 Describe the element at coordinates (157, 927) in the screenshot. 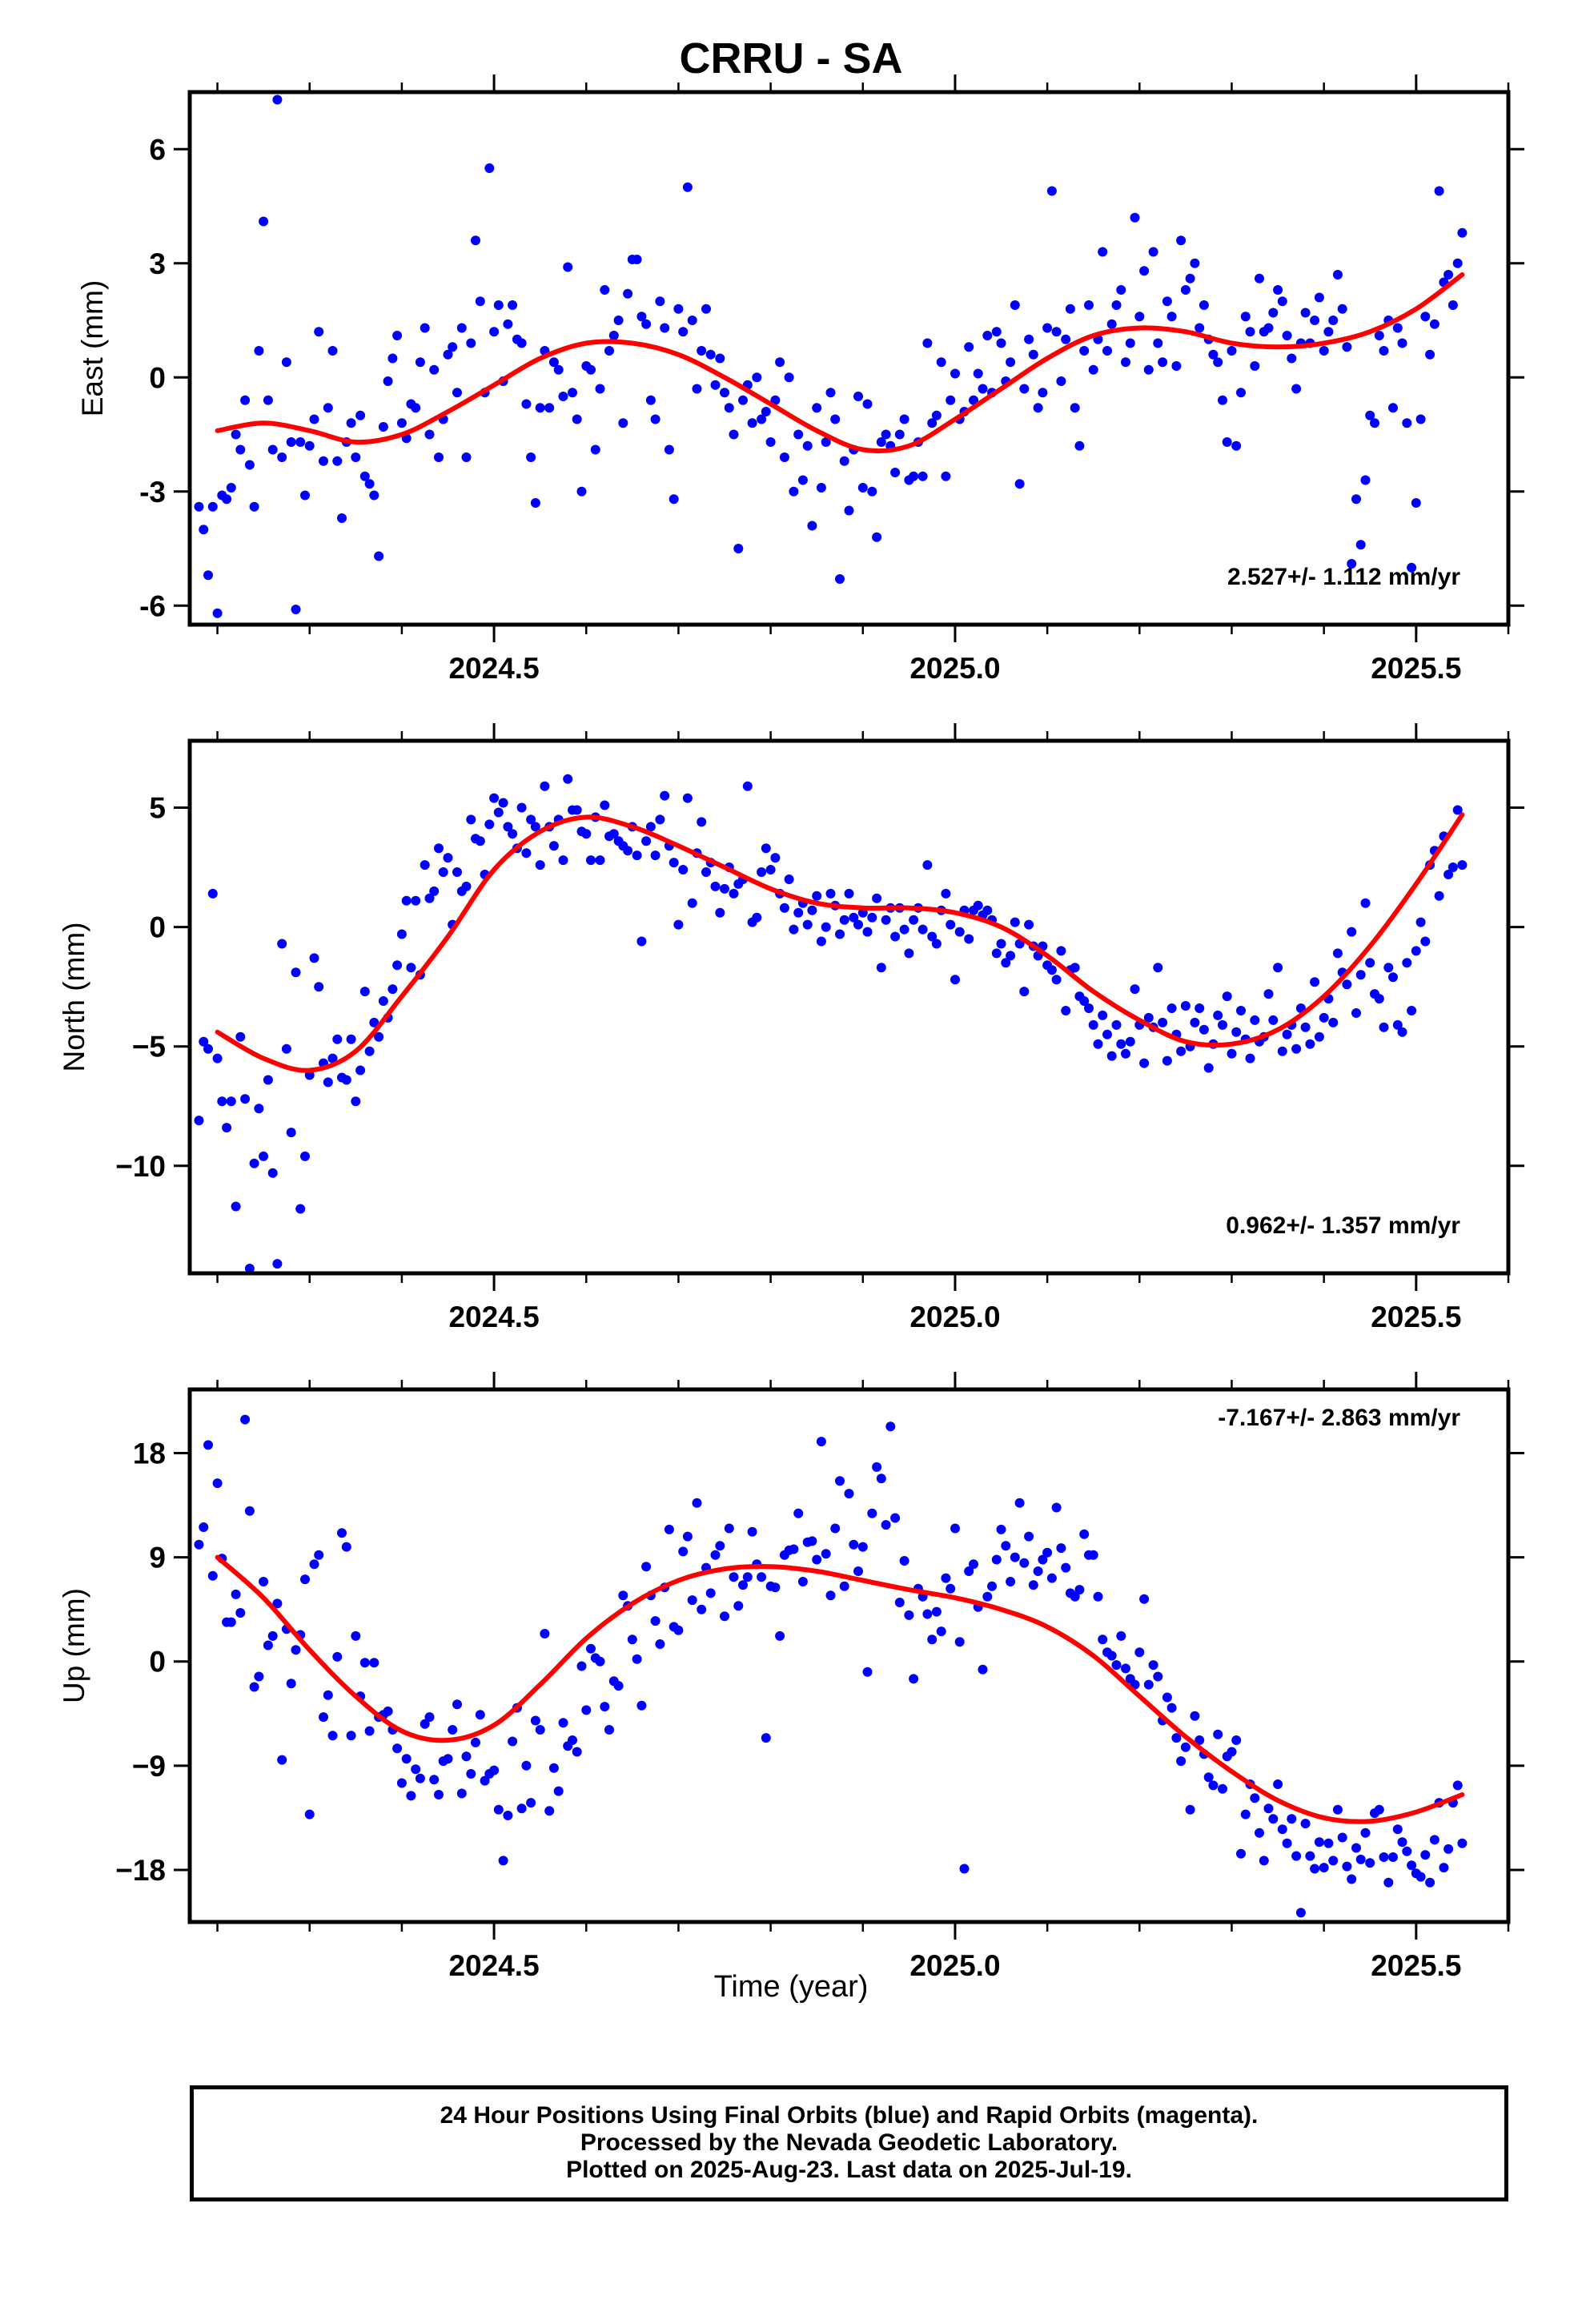

I see `north-y-tick-label: 0` at that location.